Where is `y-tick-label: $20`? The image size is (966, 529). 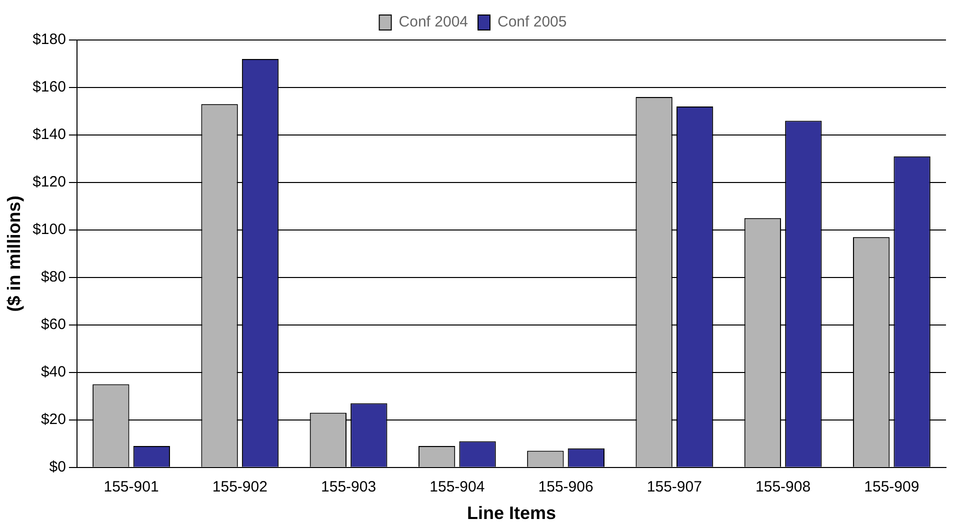
y-tick-label: $20 is located at coordinates (53, 419).